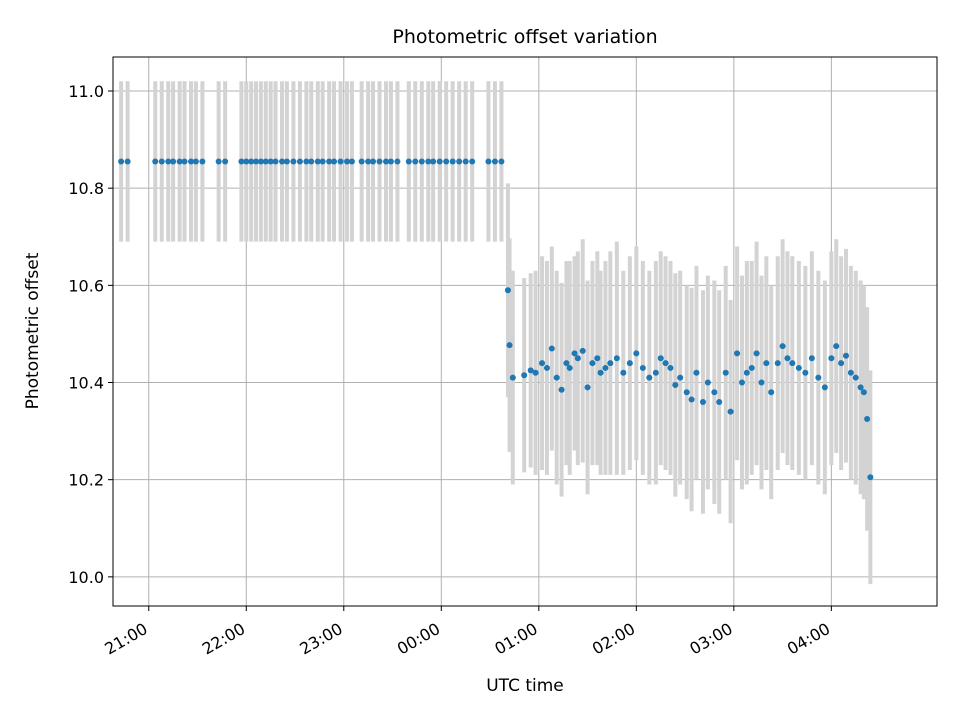 This screenshot has width=960, height=720. What do you see at coordinates (86, 285) in the screenshot?
I see `y-tick-label: 10.6` at bounding box center [86, 285].